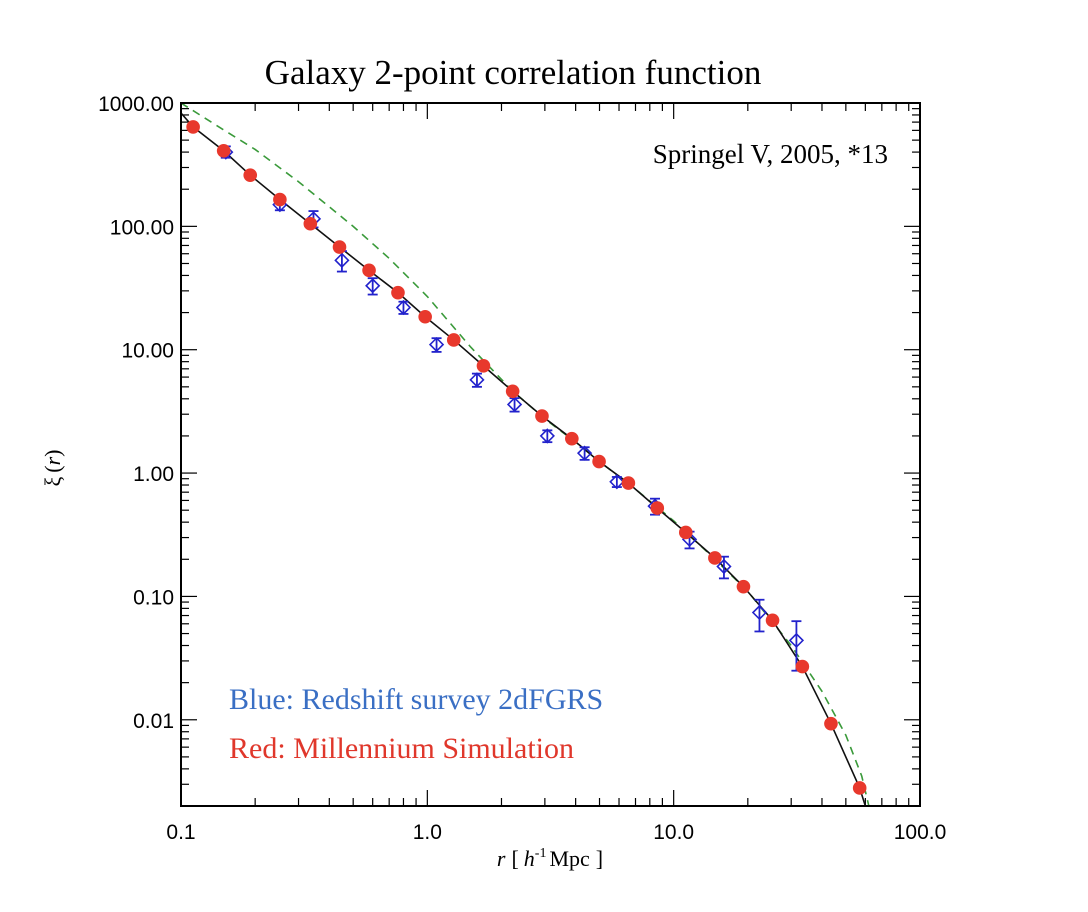  I want to click on y-label-r: r, so click(52, 460).